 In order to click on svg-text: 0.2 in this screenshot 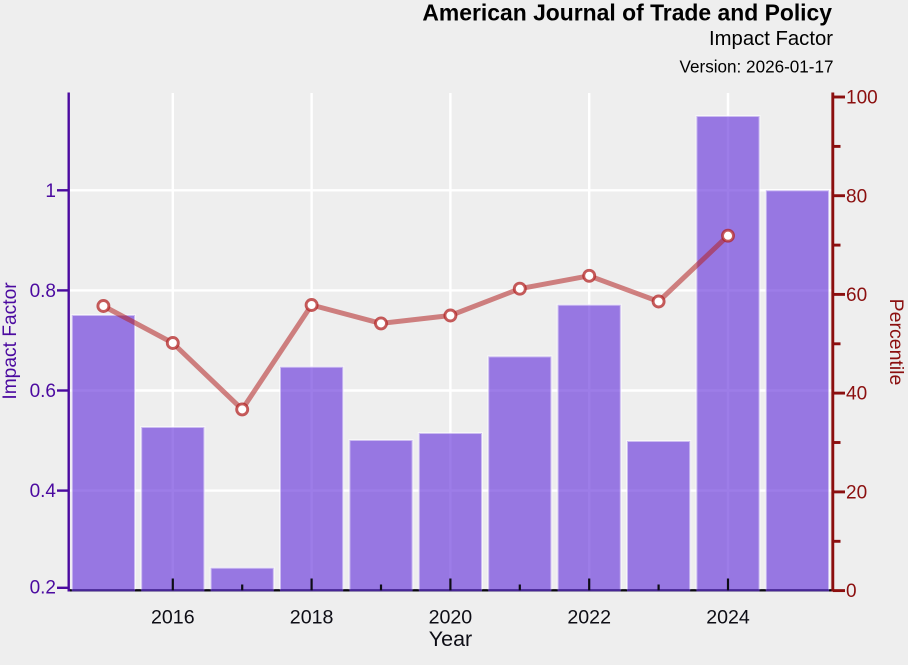, I will do `click(43, 588)`.